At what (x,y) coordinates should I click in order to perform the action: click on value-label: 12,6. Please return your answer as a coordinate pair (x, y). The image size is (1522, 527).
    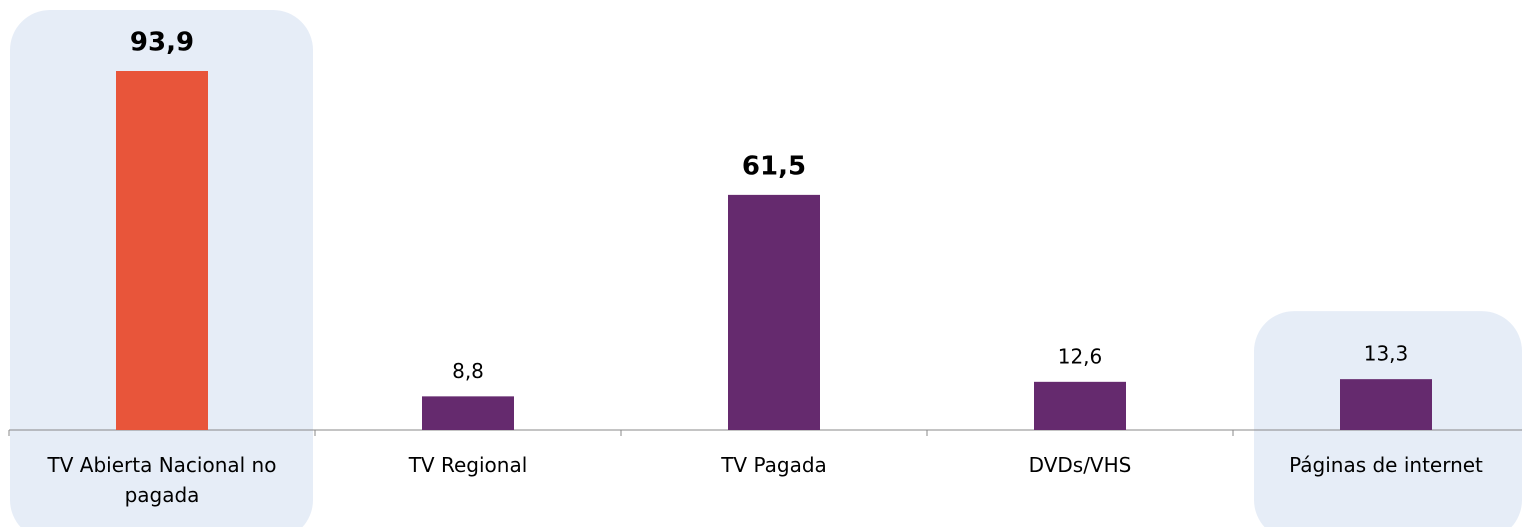
    Looking at the image, I should click on (1080, 356).